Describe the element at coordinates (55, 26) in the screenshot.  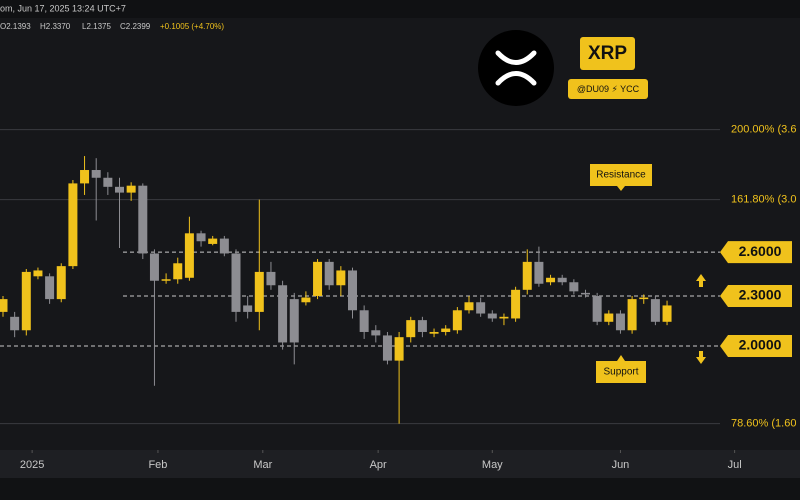
I see `ohlc-value: H2.3370` at that location.